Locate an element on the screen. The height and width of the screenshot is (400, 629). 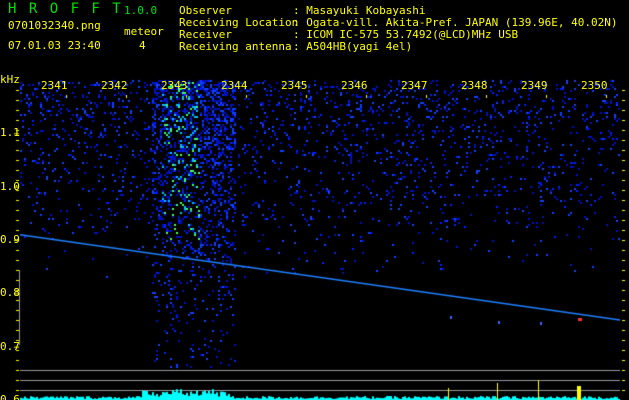
info-value: : ICOM IC-575 53.7492(@LCD)MHz USB is located at coordinates (406, 34).